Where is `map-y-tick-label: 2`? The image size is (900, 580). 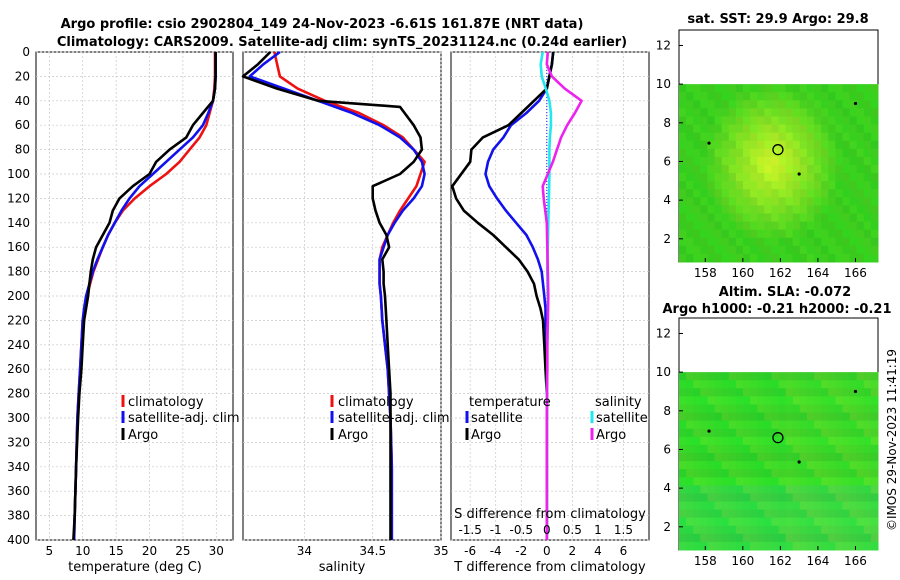
map-y-tick-label: 2 is located at coordinates (667, 527).